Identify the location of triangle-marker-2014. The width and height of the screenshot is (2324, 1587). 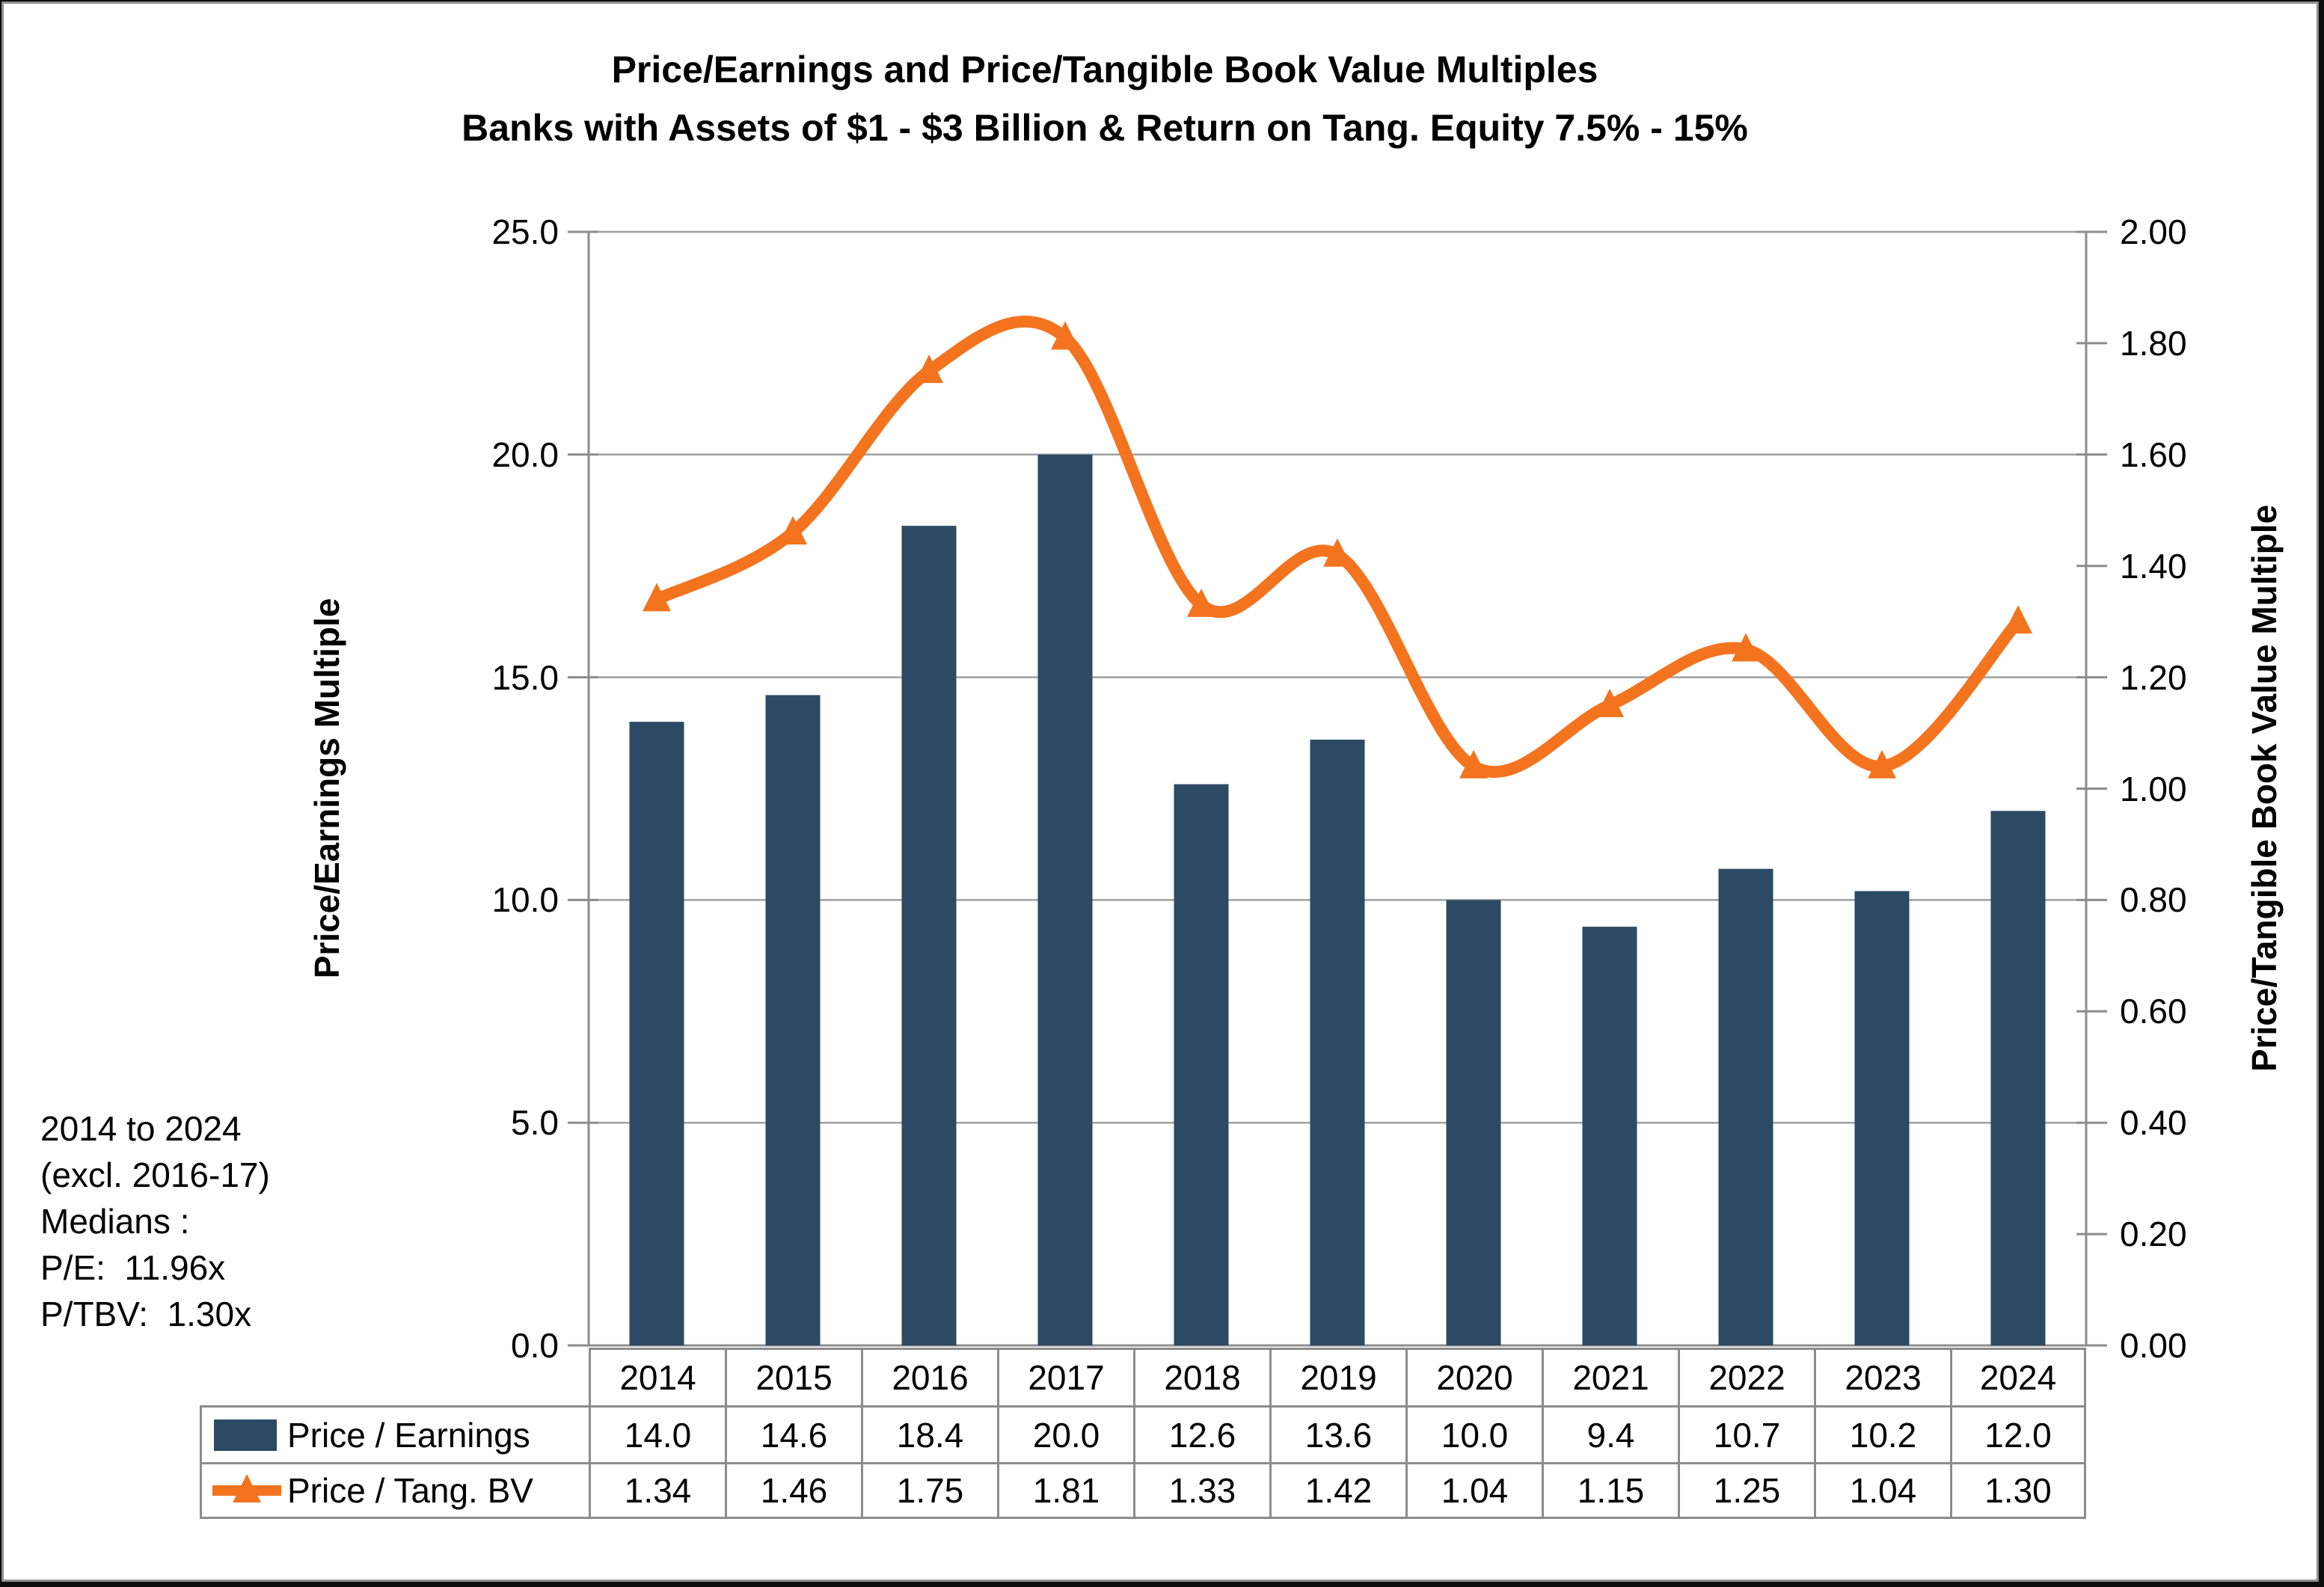
(657, 597).